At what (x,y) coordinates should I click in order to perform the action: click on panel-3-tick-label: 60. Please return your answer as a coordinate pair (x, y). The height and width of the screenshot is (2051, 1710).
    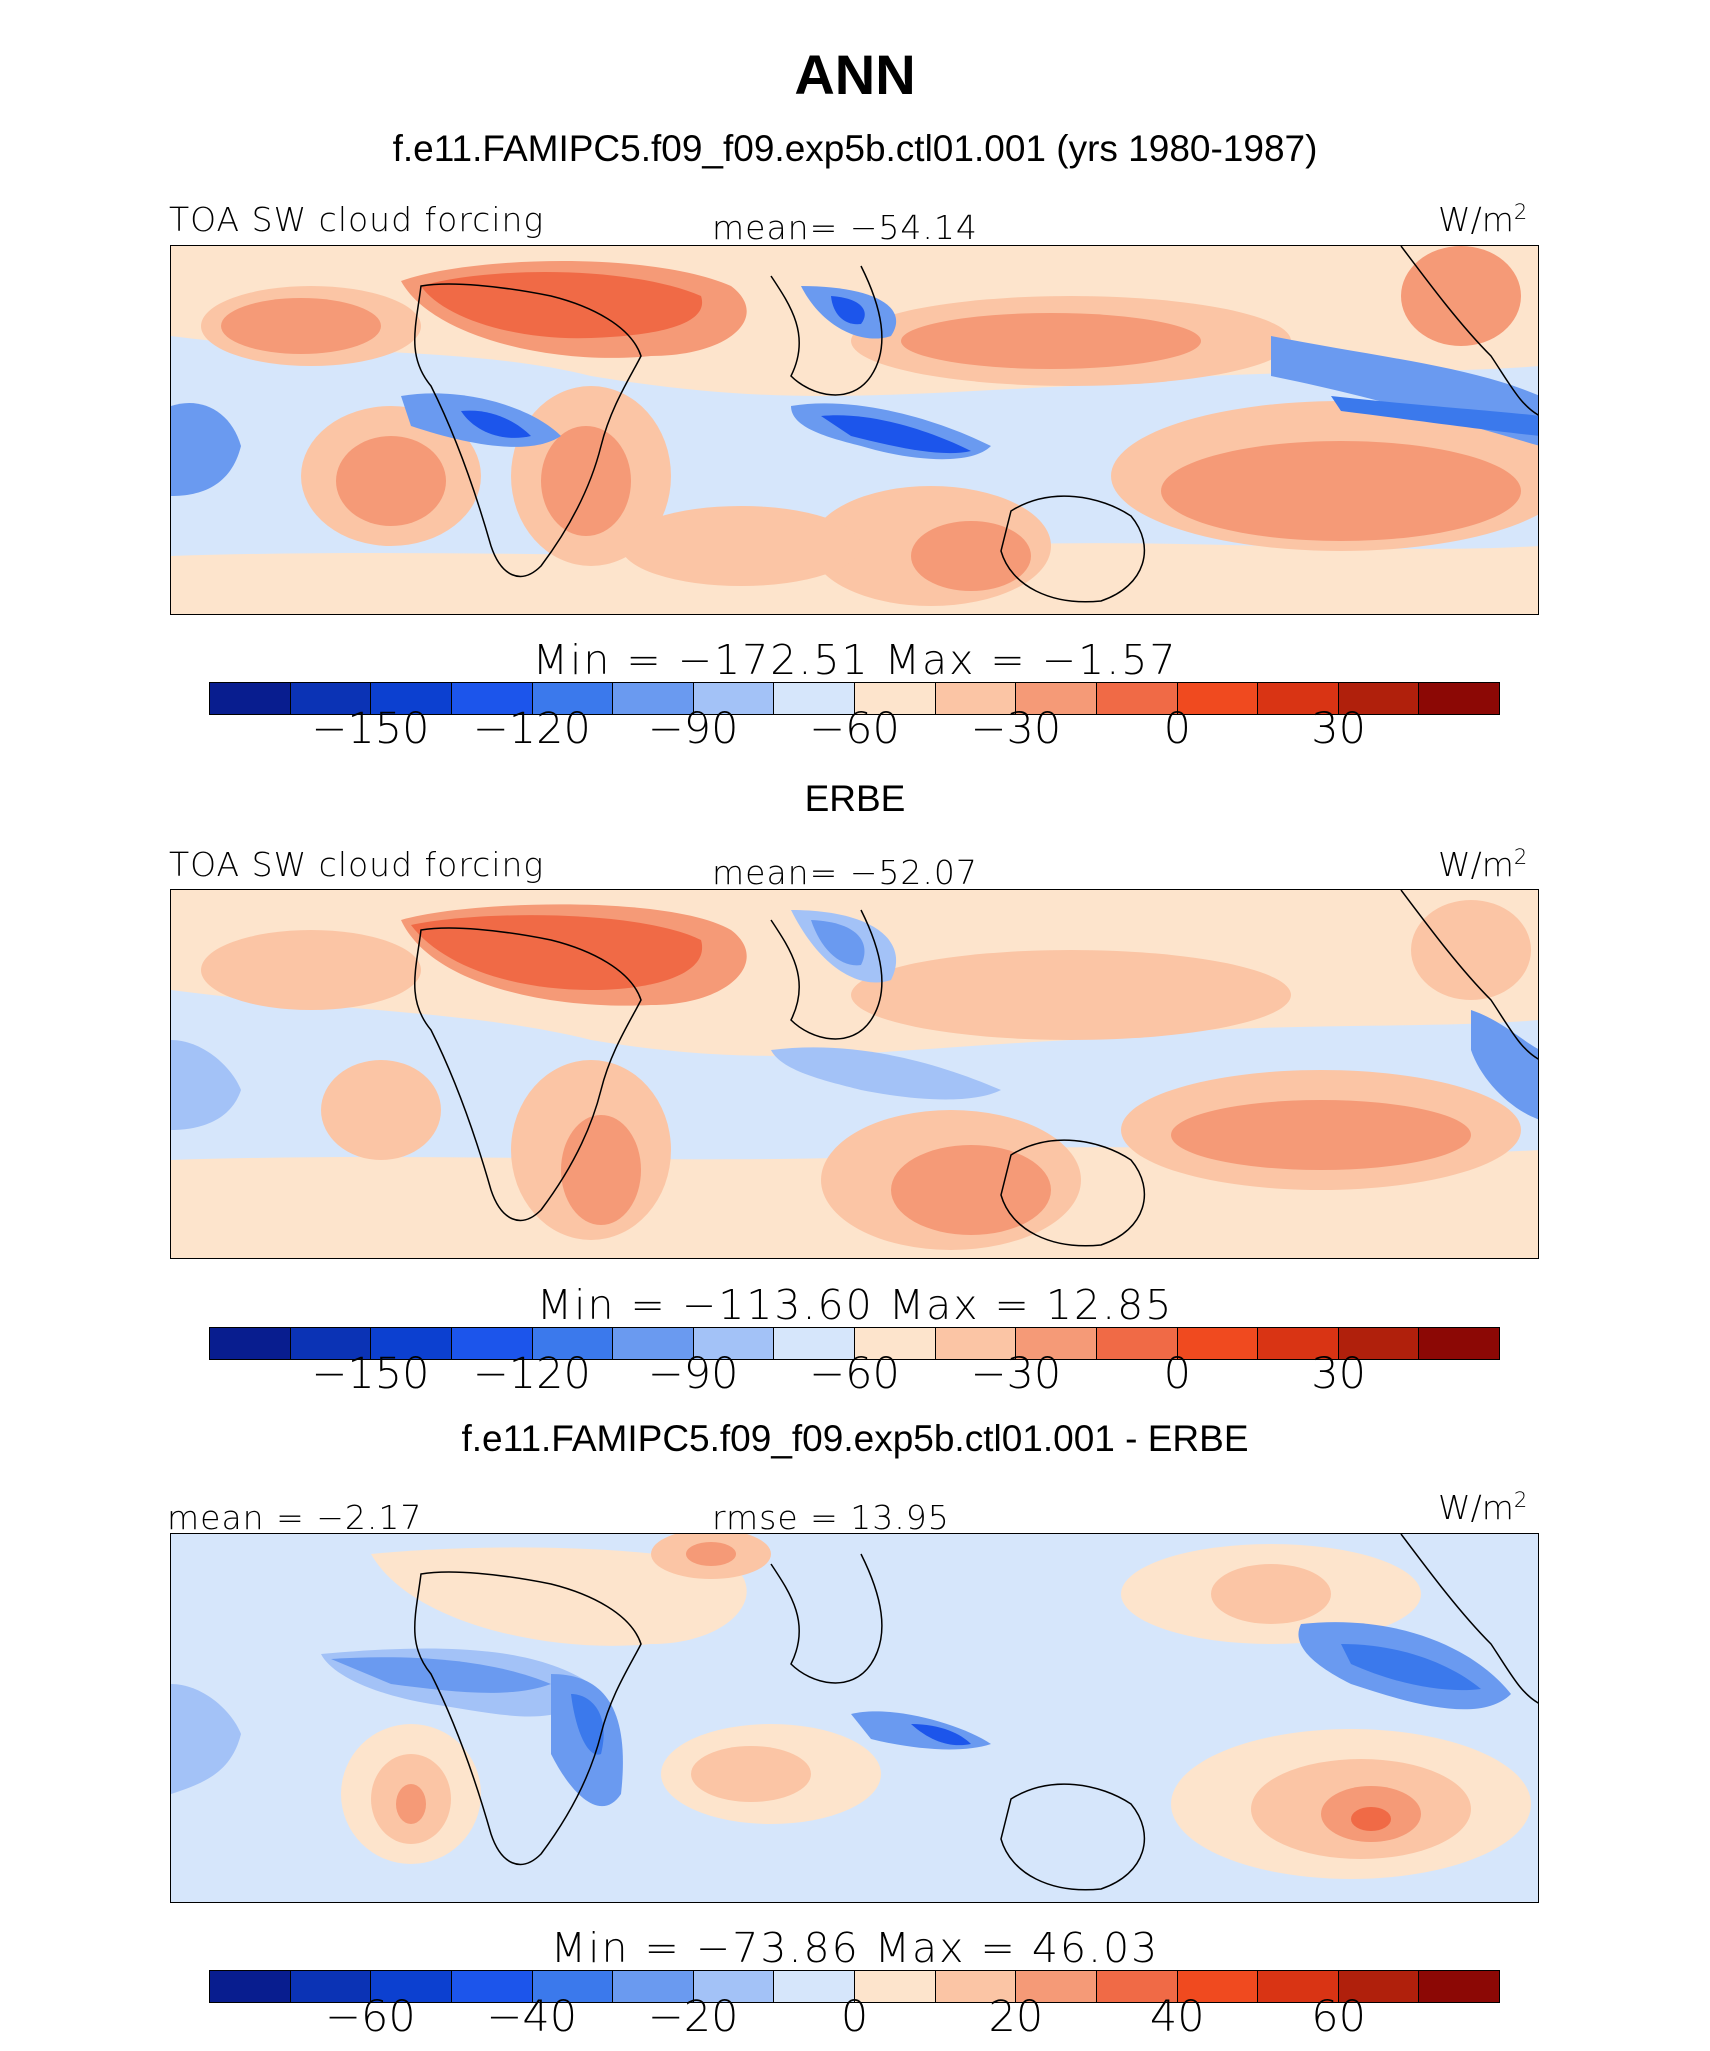
    Looking at the image, I should click on (1338, 2017).